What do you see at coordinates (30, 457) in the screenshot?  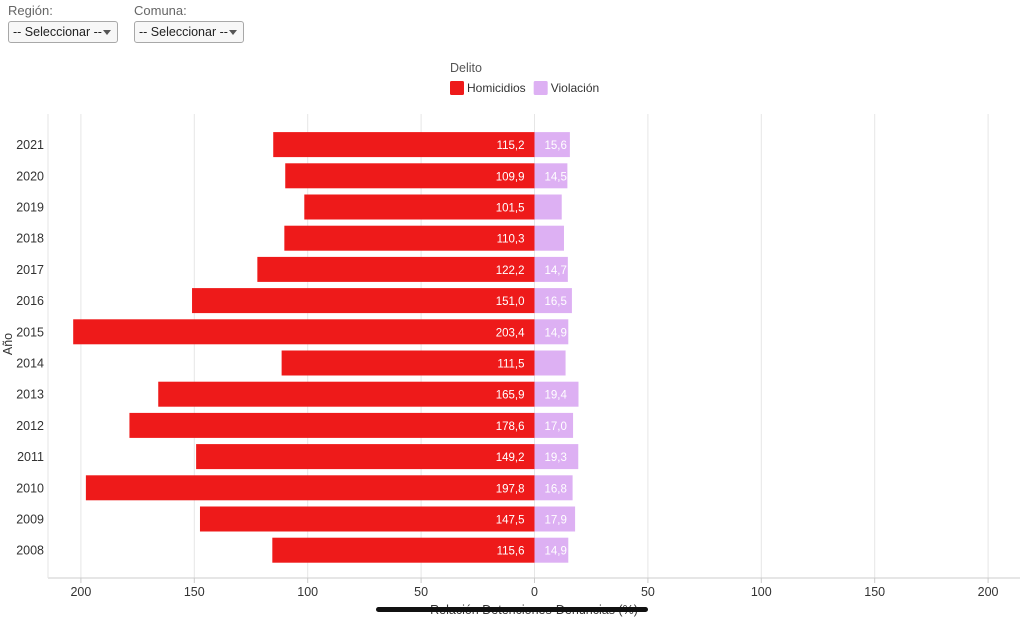 I see `y-tick-label-2011: 2011` at bounding box center [30, 457].